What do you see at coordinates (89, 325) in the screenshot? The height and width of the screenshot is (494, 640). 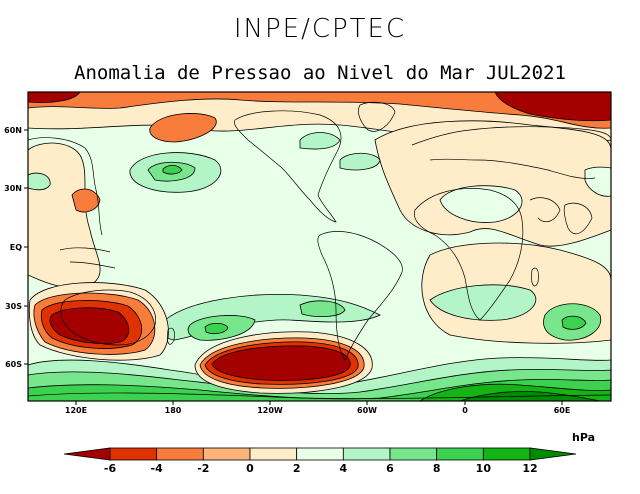 I see `negative-anomaly-west-australia` at bounding box center [89, 325].